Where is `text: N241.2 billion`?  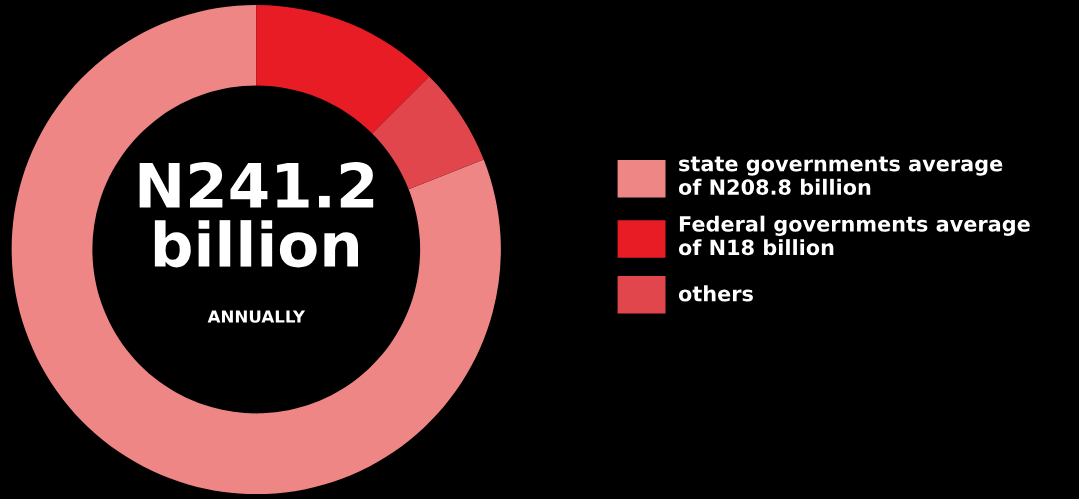
text: N241.2 billion is located at coordinates (256, 215).